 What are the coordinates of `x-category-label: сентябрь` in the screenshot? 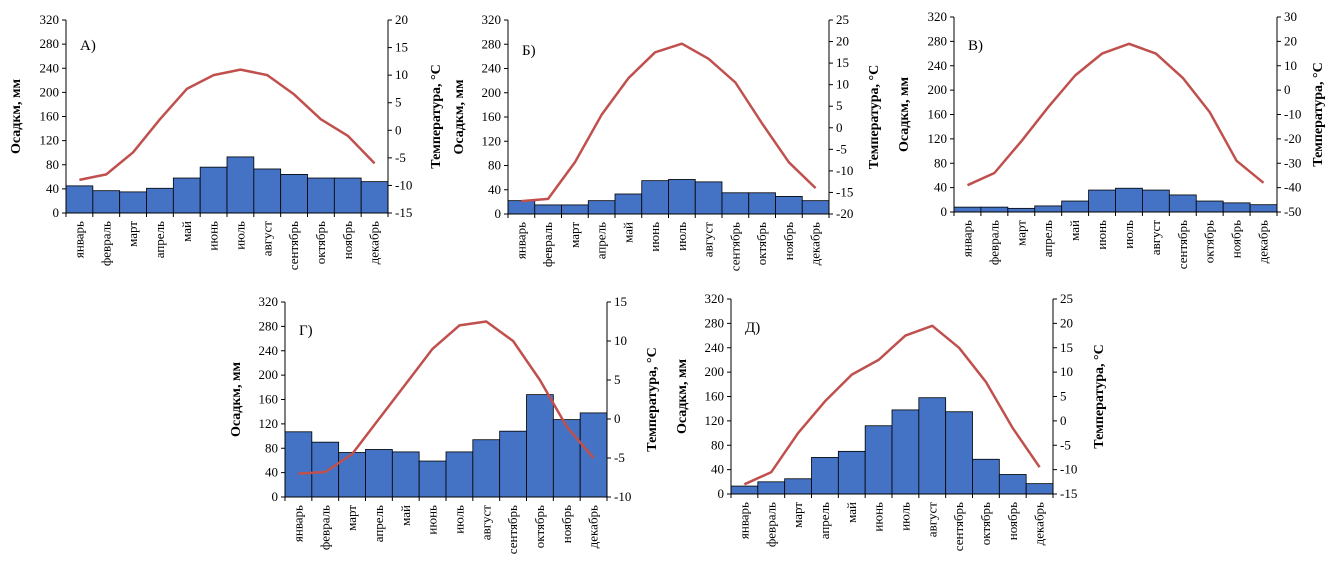 It's located at (512, 529).